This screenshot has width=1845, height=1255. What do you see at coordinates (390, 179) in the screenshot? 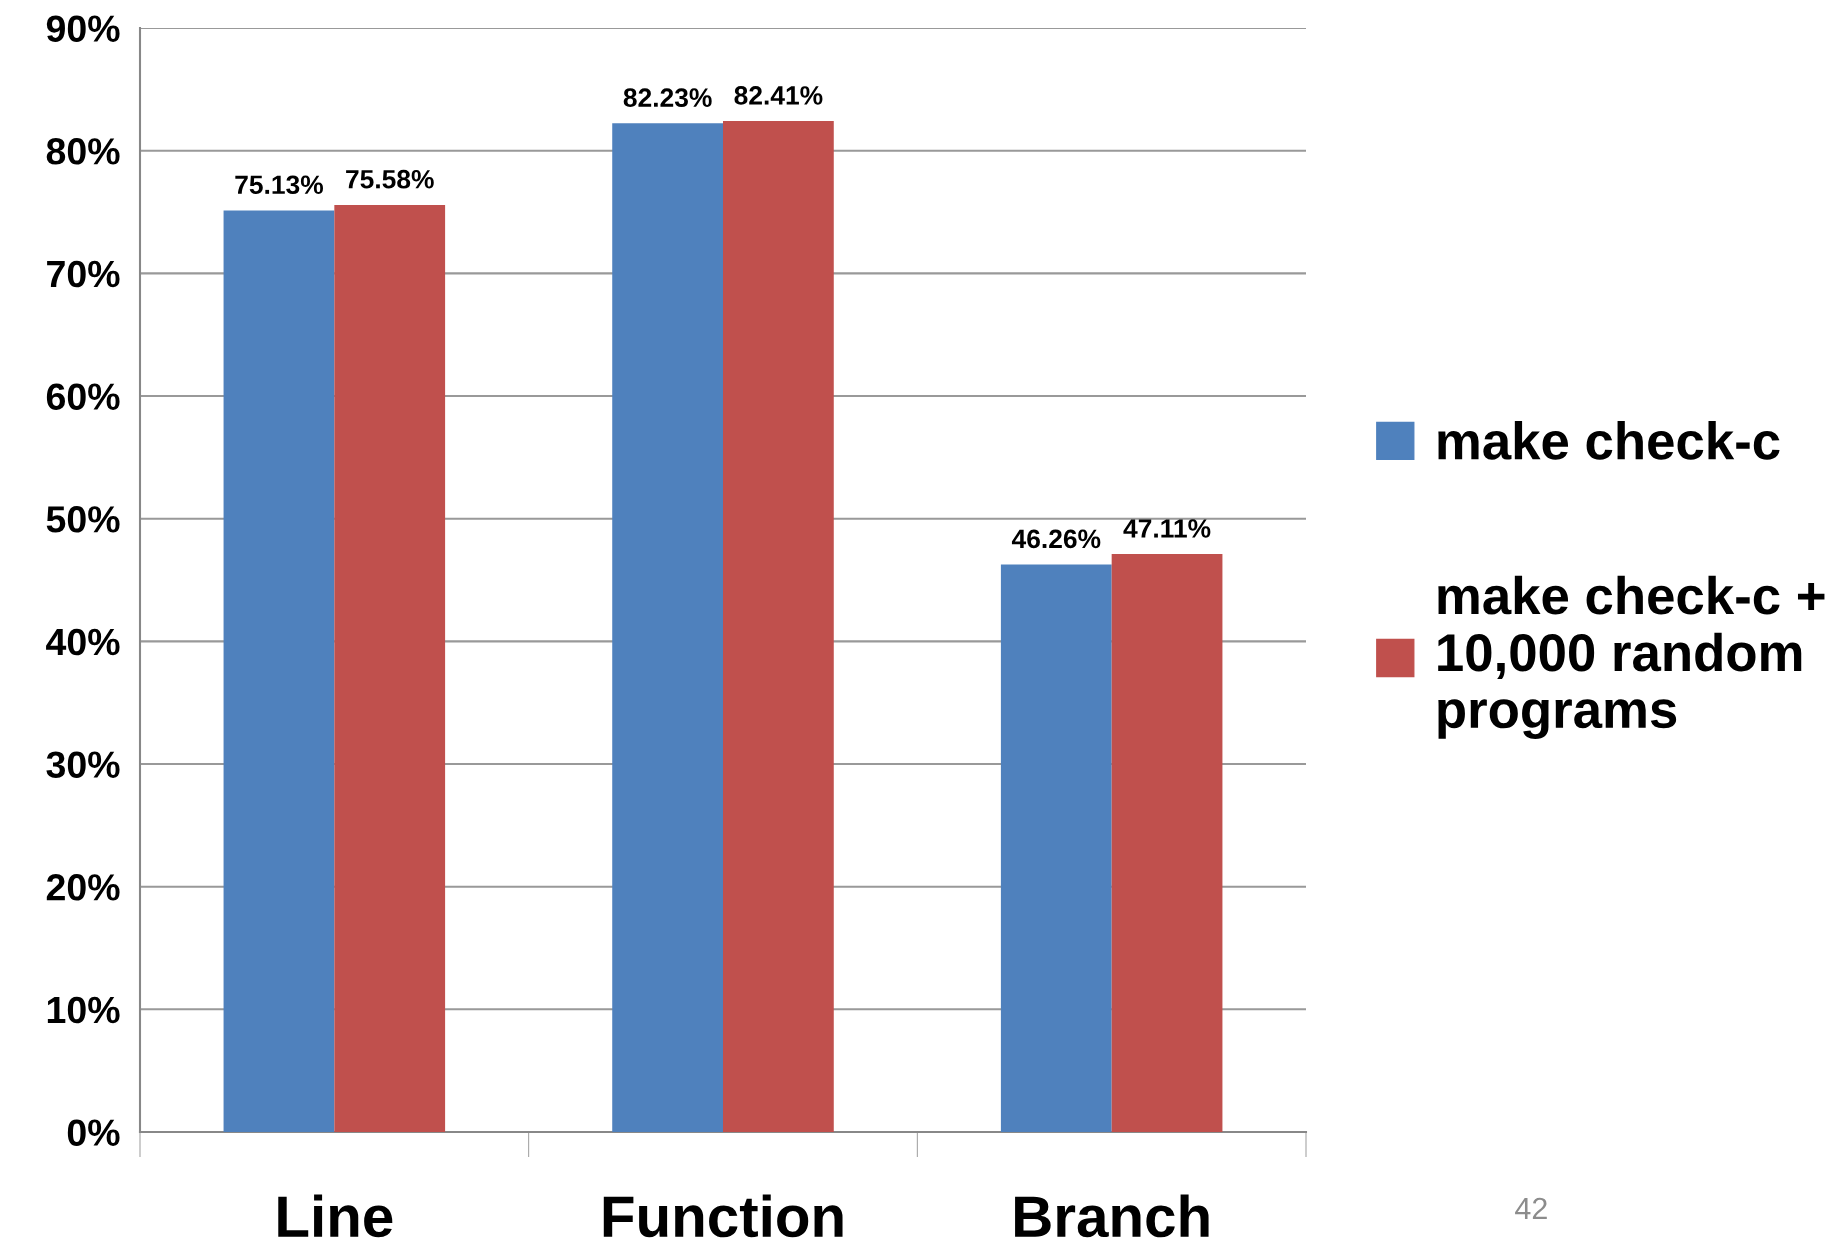
I see `data-label: 75.58%` at bounding box center [390, 179].